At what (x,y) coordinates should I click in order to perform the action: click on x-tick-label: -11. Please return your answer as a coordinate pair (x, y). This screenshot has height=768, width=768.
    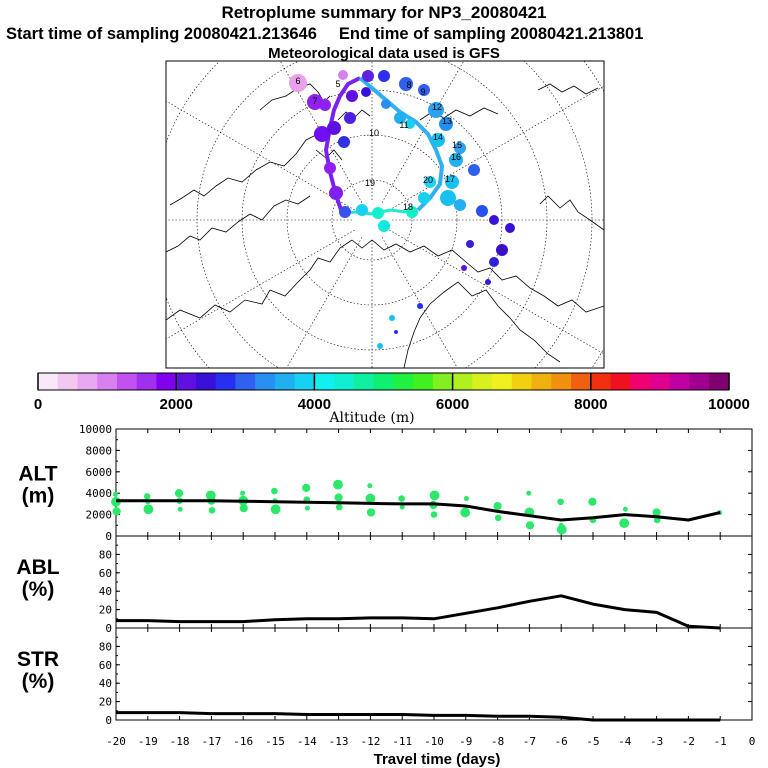
    Looking at the image, I should click on (402, 741).